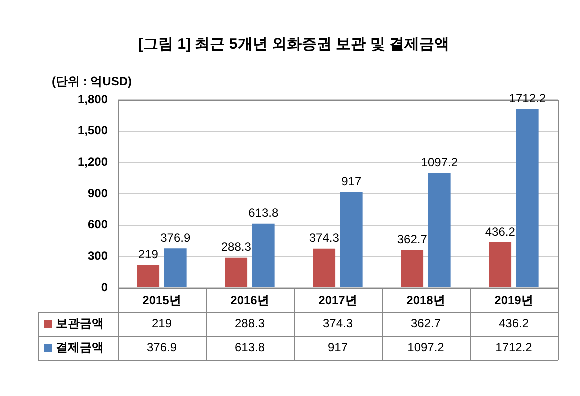  What do you see at coordinates (514, 301) in the screenshot?
I see `x-tick-label: 2019년` at bounding box center [514, 301].